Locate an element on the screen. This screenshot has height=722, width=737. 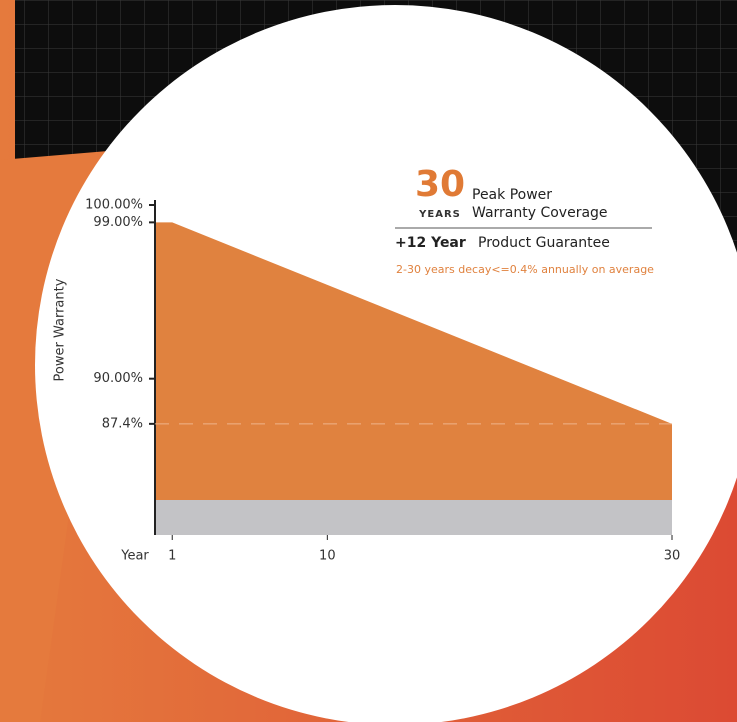
guarantee-bold: +12 Year is located at coordinates (430, 243).